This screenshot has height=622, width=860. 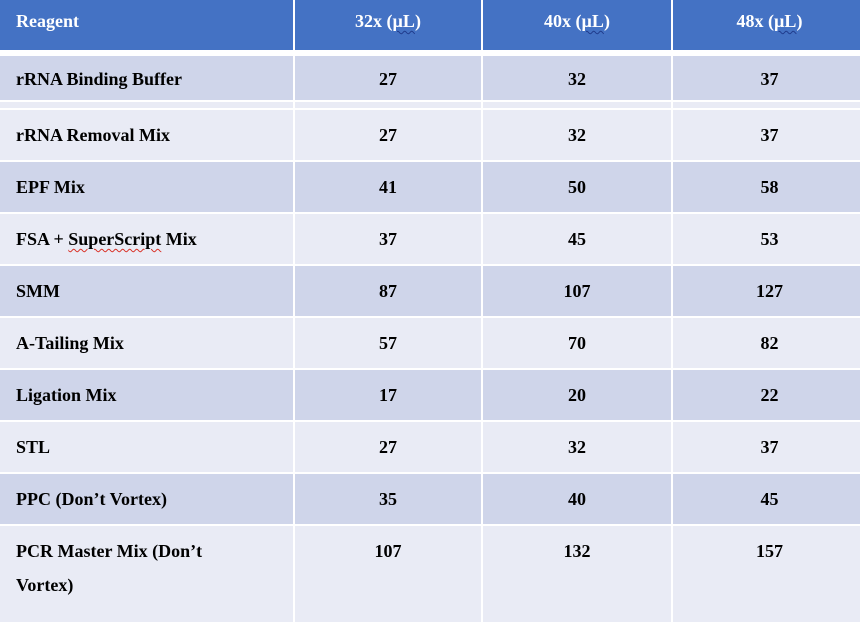 I want to click on reagent-name: A-Tailing Mix, so click(x=146, y=343).